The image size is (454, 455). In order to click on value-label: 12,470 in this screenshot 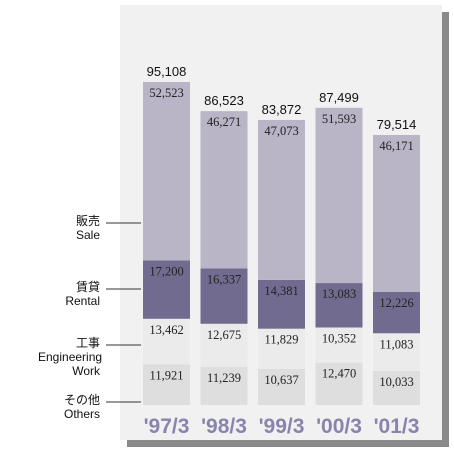, I will do `click(339, 374)`.